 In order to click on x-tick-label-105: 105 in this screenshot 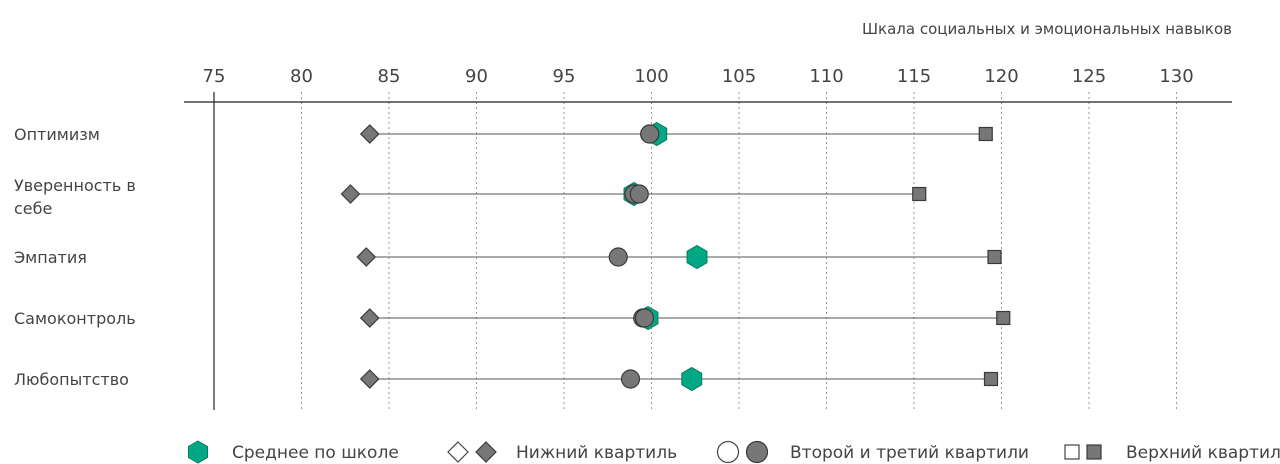, I will do `click(739, 76)`.